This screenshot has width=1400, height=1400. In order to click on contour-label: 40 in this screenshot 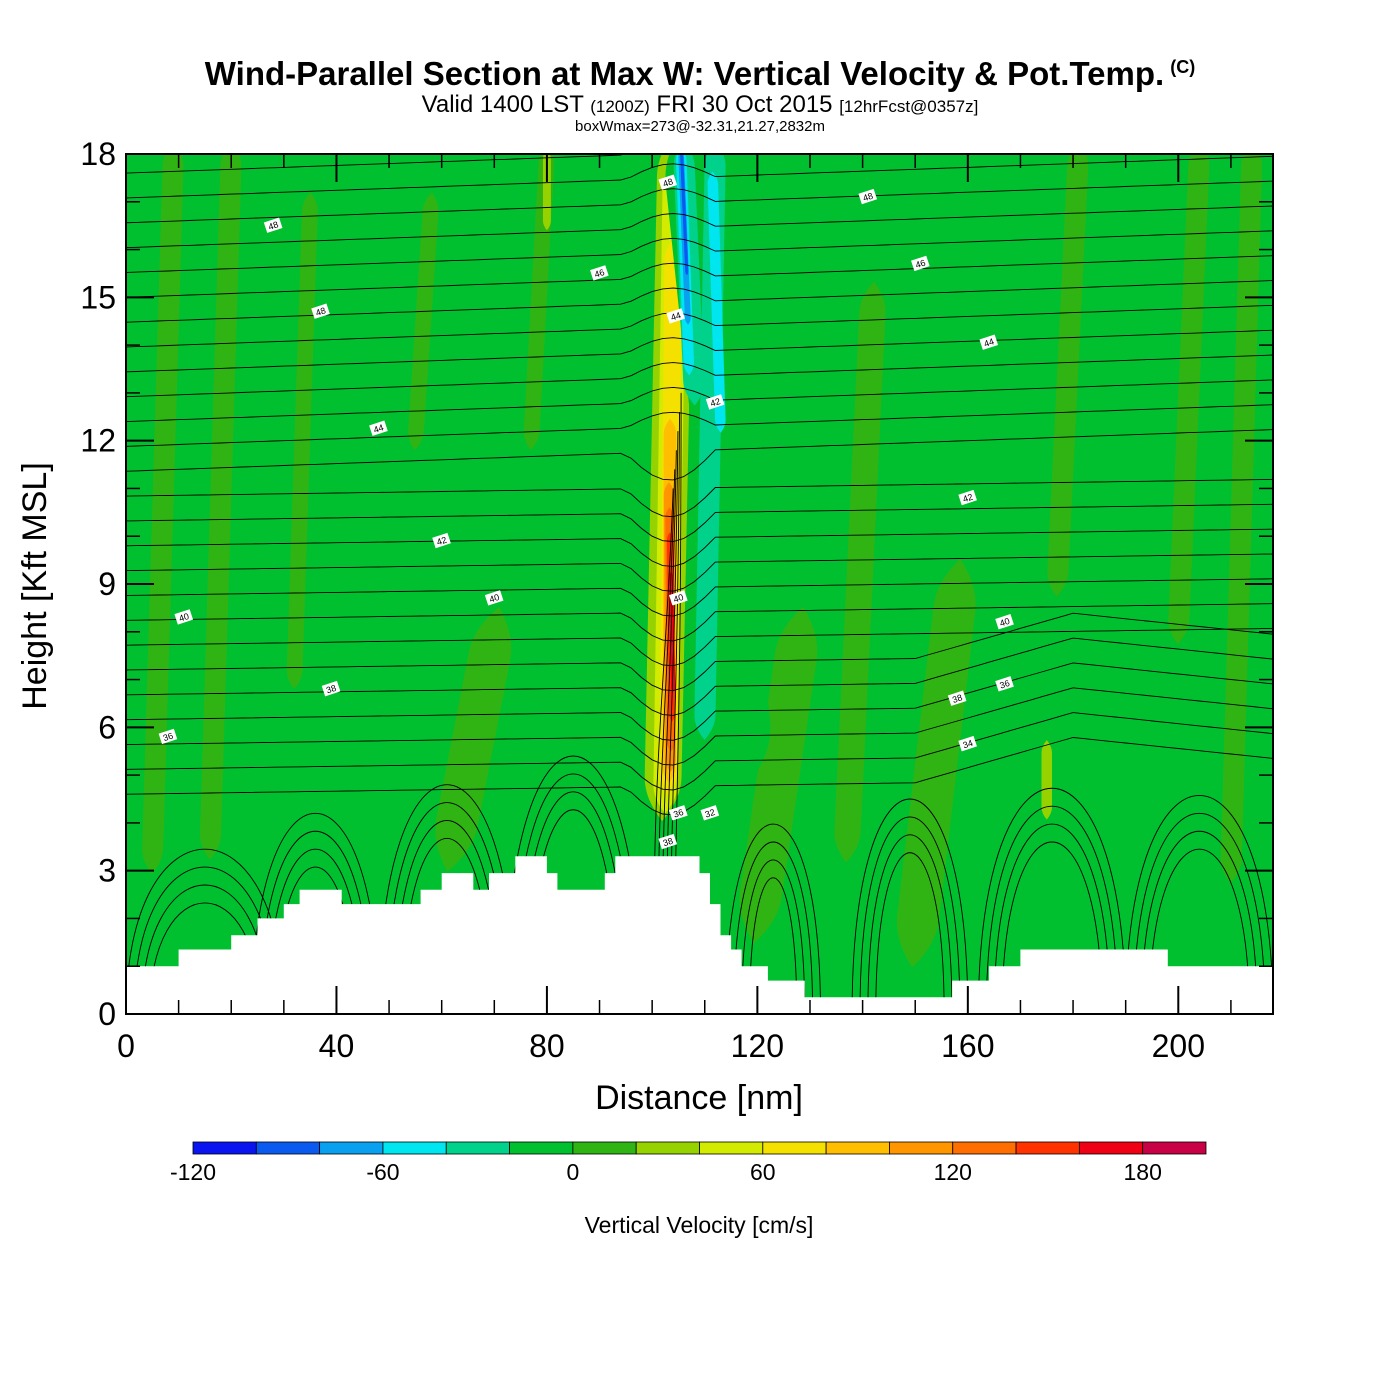, I will do `click(1004, 622)`.